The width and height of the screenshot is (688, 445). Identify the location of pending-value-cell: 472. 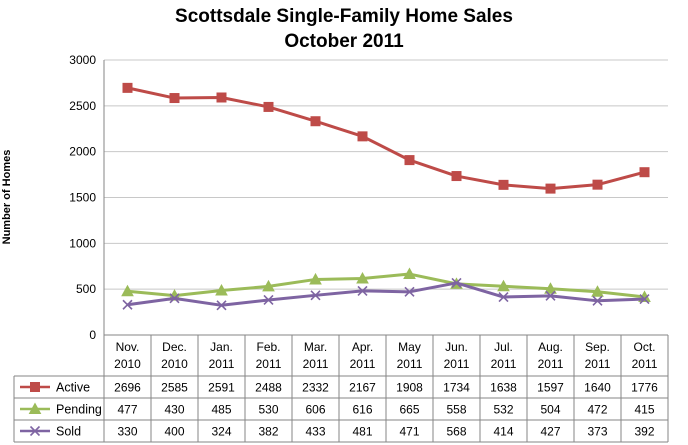
(597, 410).